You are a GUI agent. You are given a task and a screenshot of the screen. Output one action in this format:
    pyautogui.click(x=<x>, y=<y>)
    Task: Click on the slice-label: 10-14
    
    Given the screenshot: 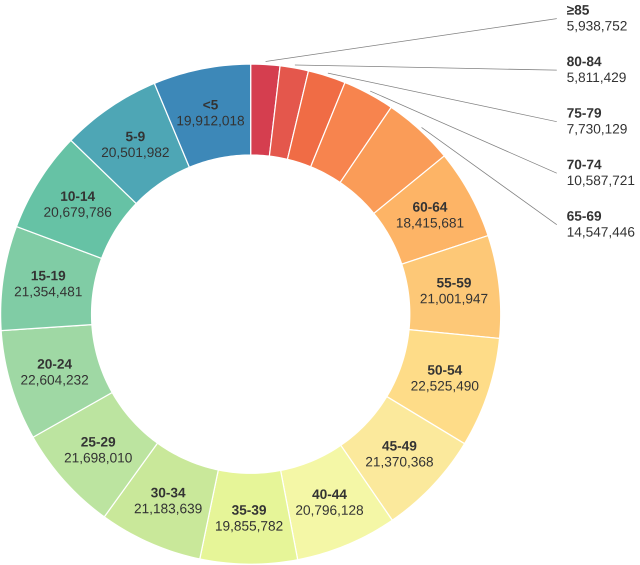 What is the action you would take?
    pyautogui.click(x=78, y=196)
    